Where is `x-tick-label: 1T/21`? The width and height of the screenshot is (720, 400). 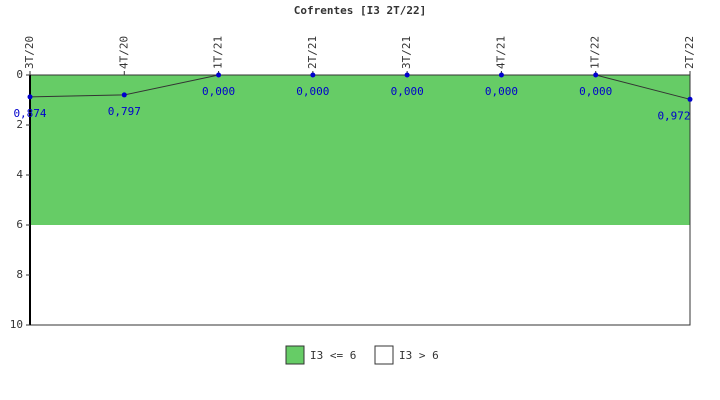
x-tick-label: 1T/21 is located at coordinates (218, 52).